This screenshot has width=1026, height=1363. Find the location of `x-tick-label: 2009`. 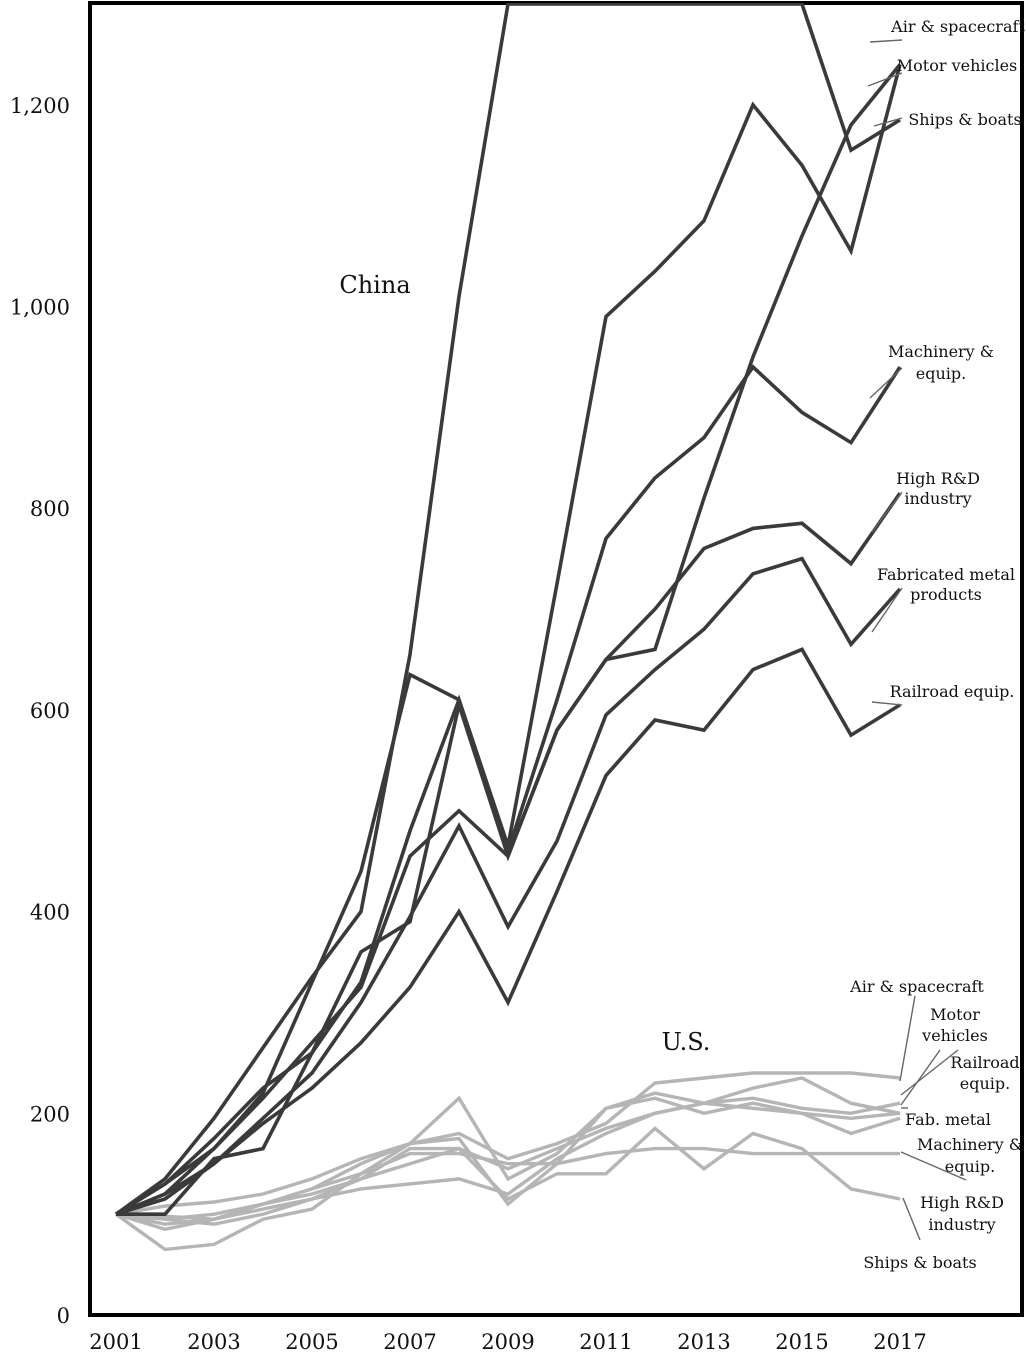

x-tick-label: 2009 is located at coordinates (507, 1342).